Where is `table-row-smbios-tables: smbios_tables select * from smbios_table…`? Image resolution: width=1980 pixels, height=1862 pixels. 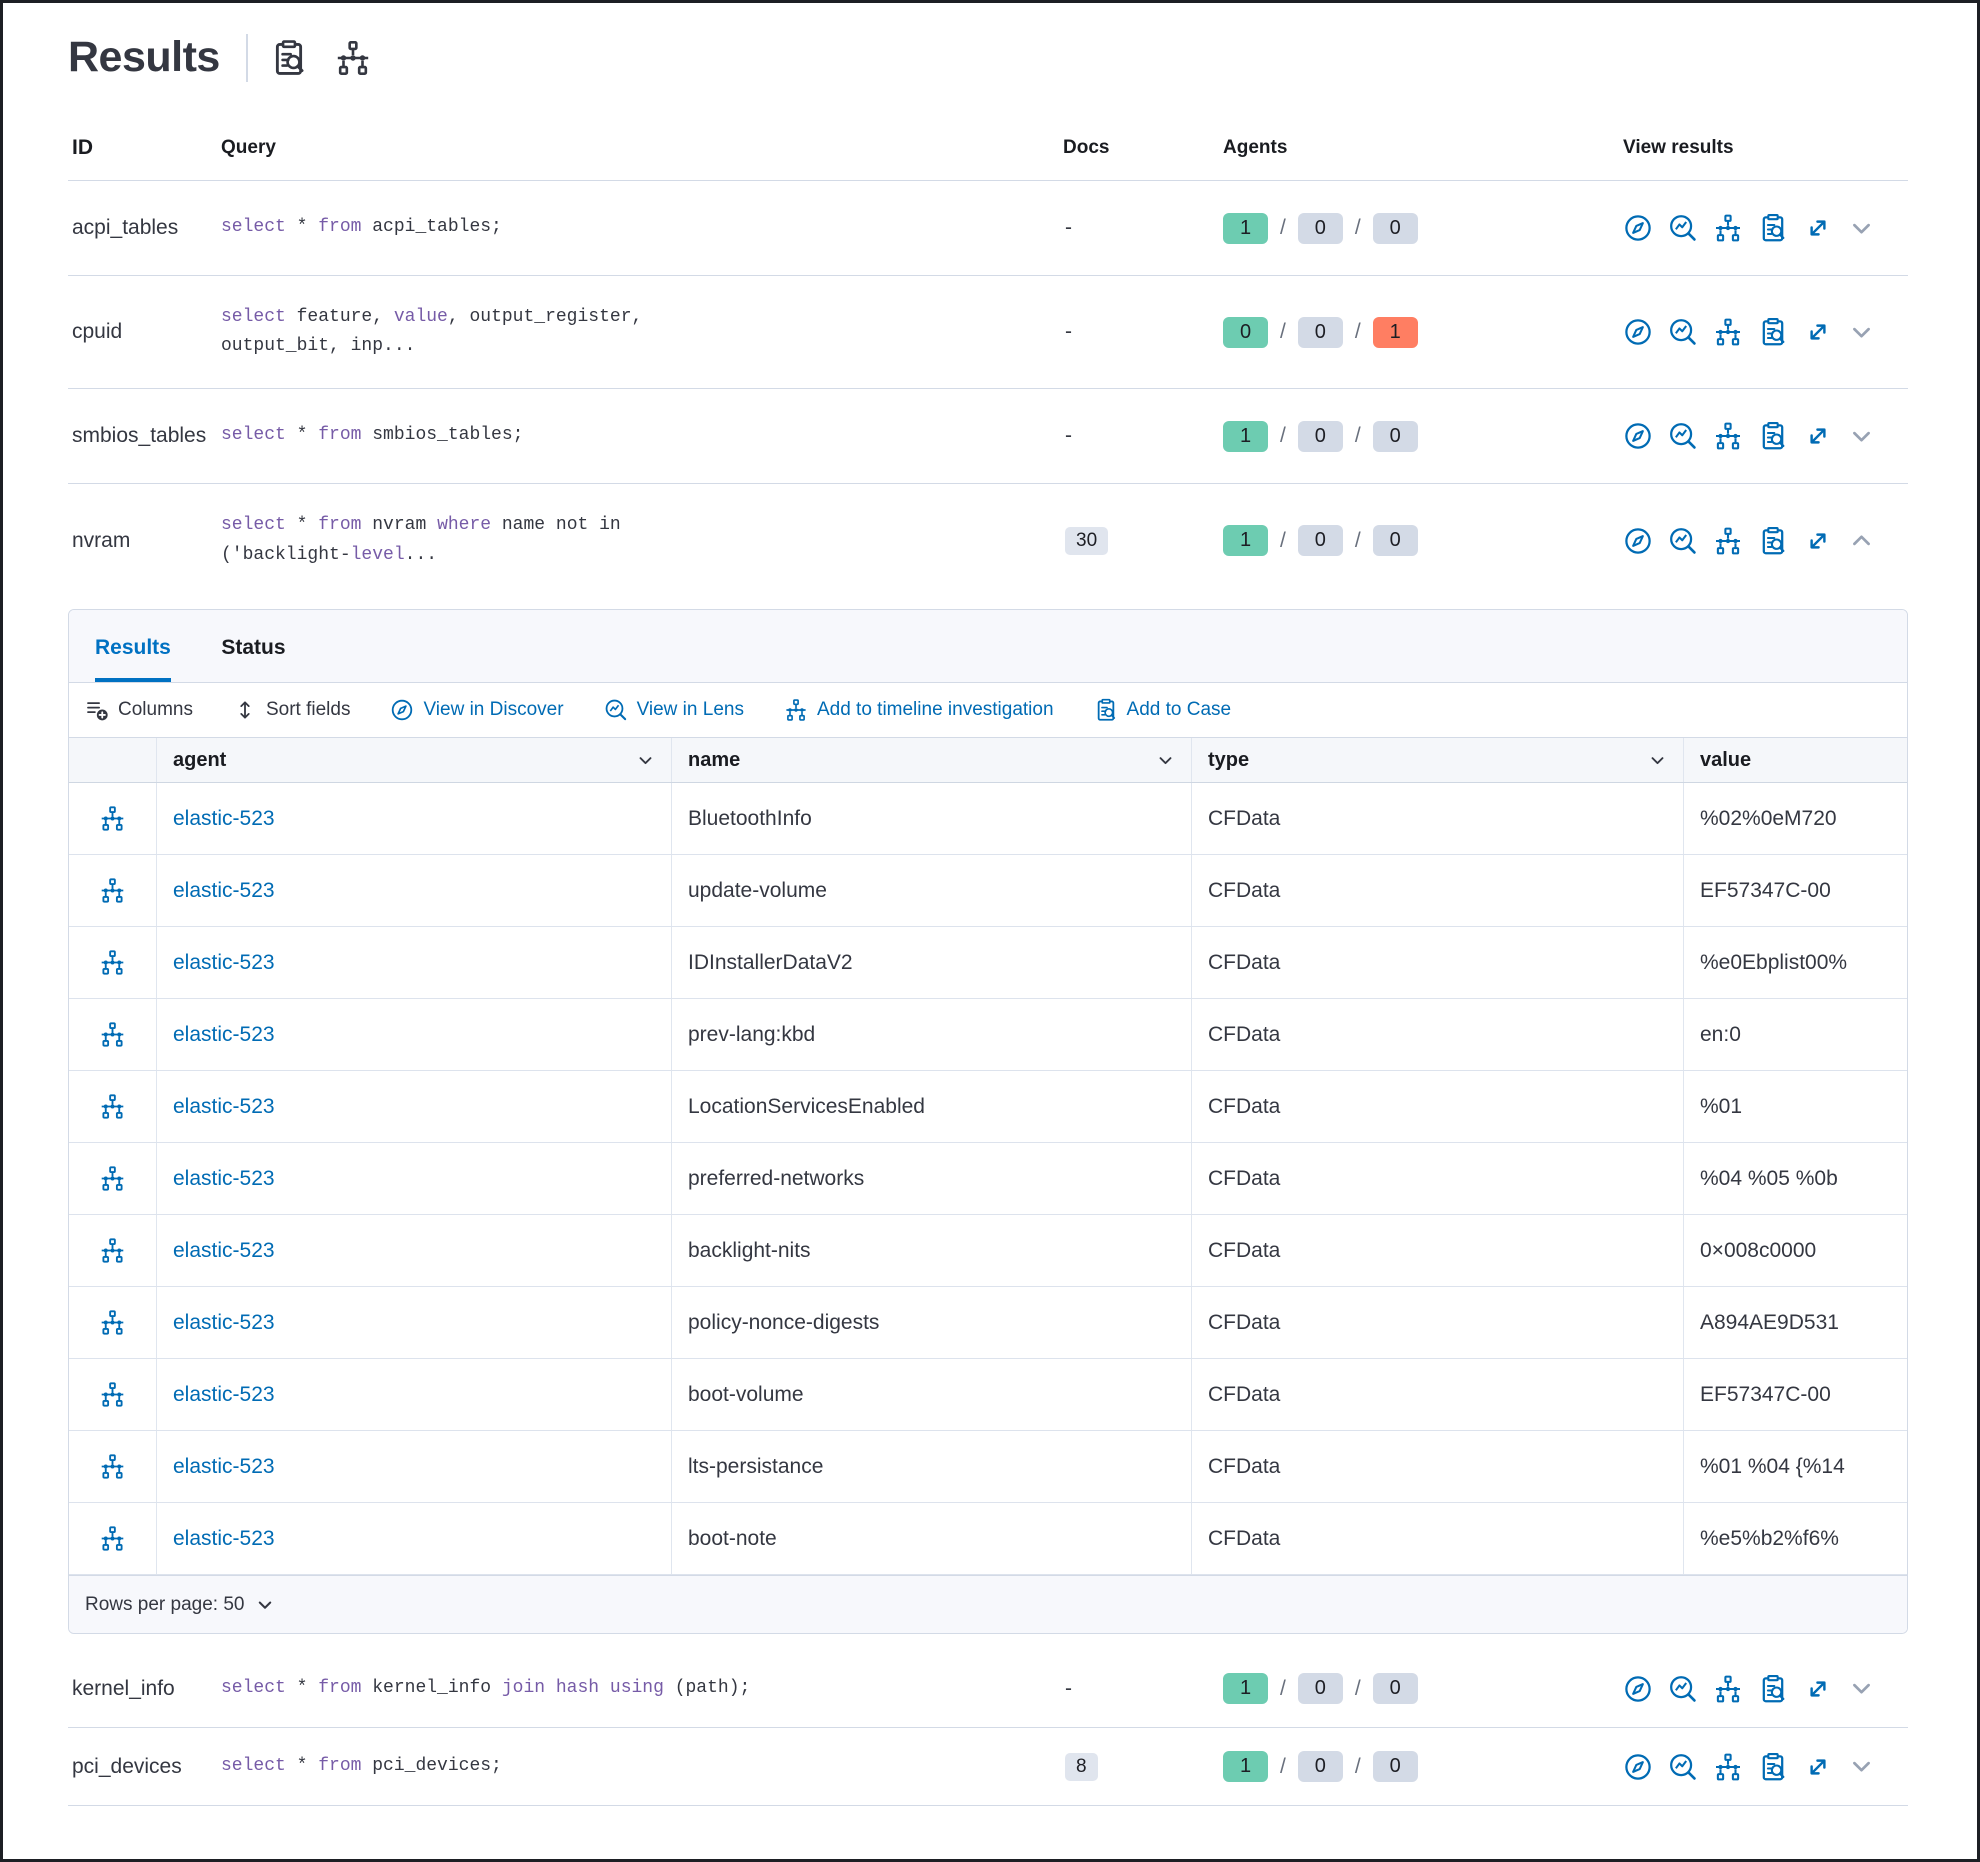 table-row-smbios-tables: smbios_tables select * from smbios_table… is located at coordinates (988, 436).